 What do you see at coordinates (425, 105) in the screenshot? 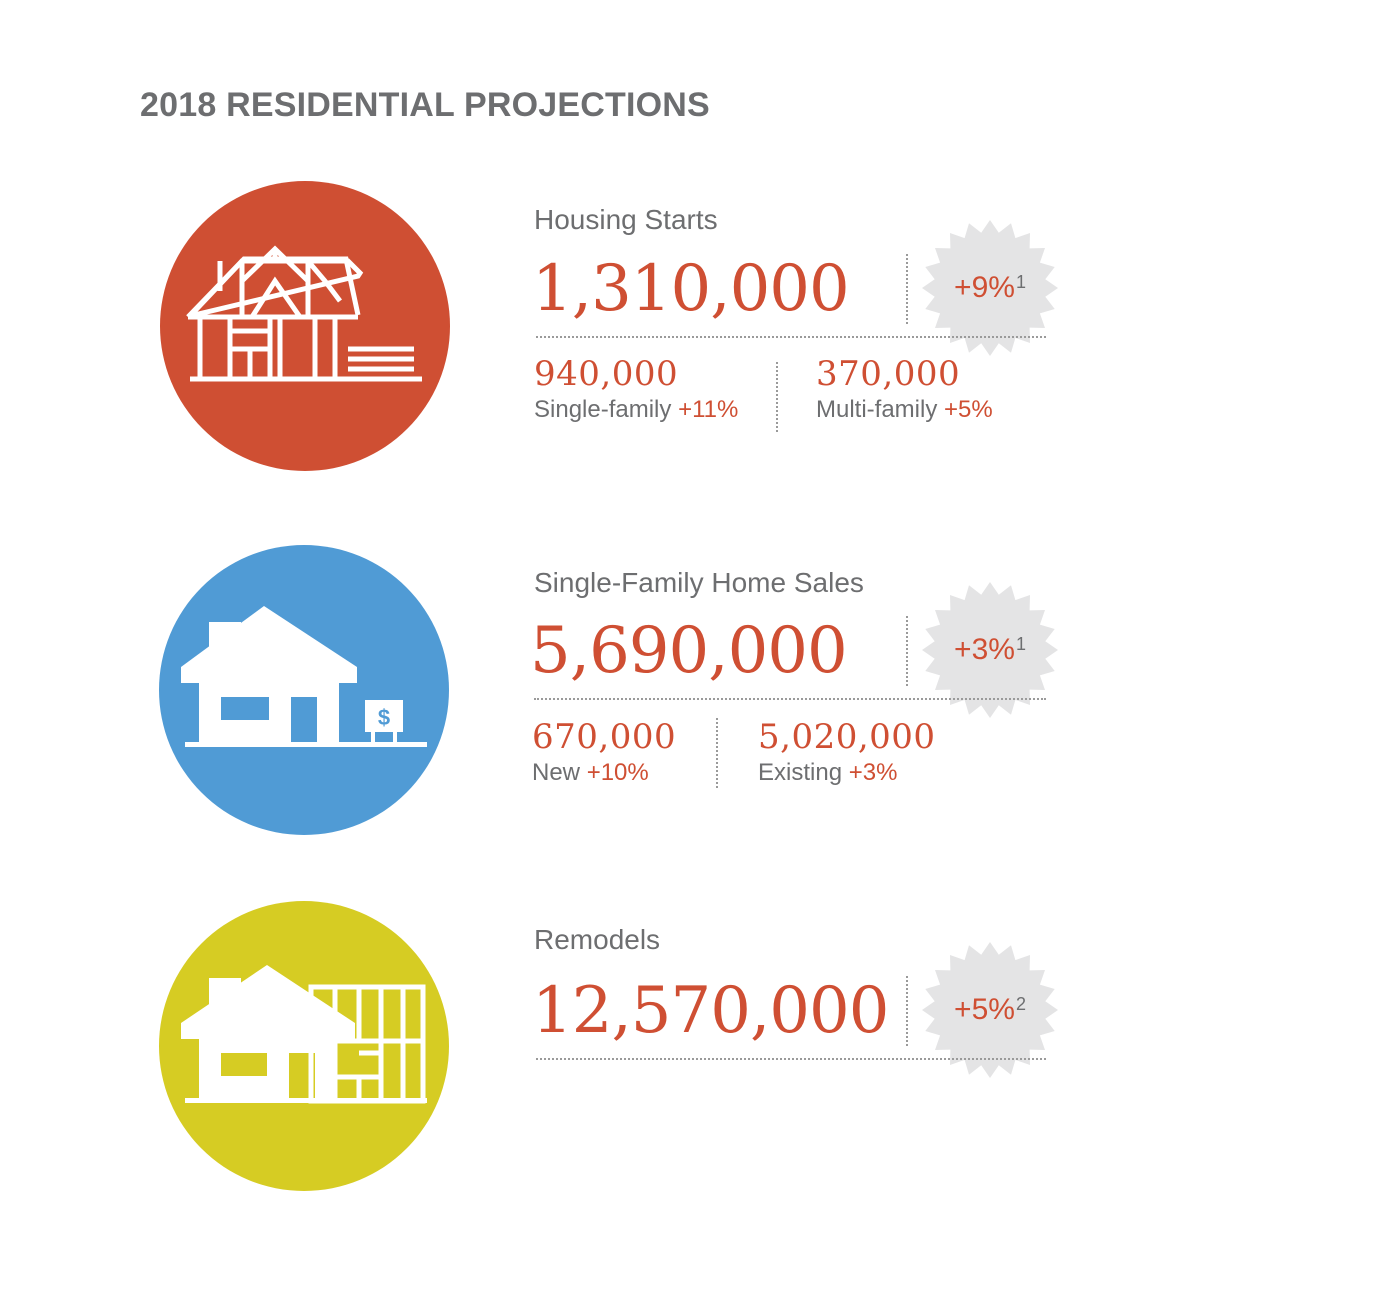
I see `page-title: 2018 RESIDENTIAL PROJECTIONS` at bounding box center [425, 105].